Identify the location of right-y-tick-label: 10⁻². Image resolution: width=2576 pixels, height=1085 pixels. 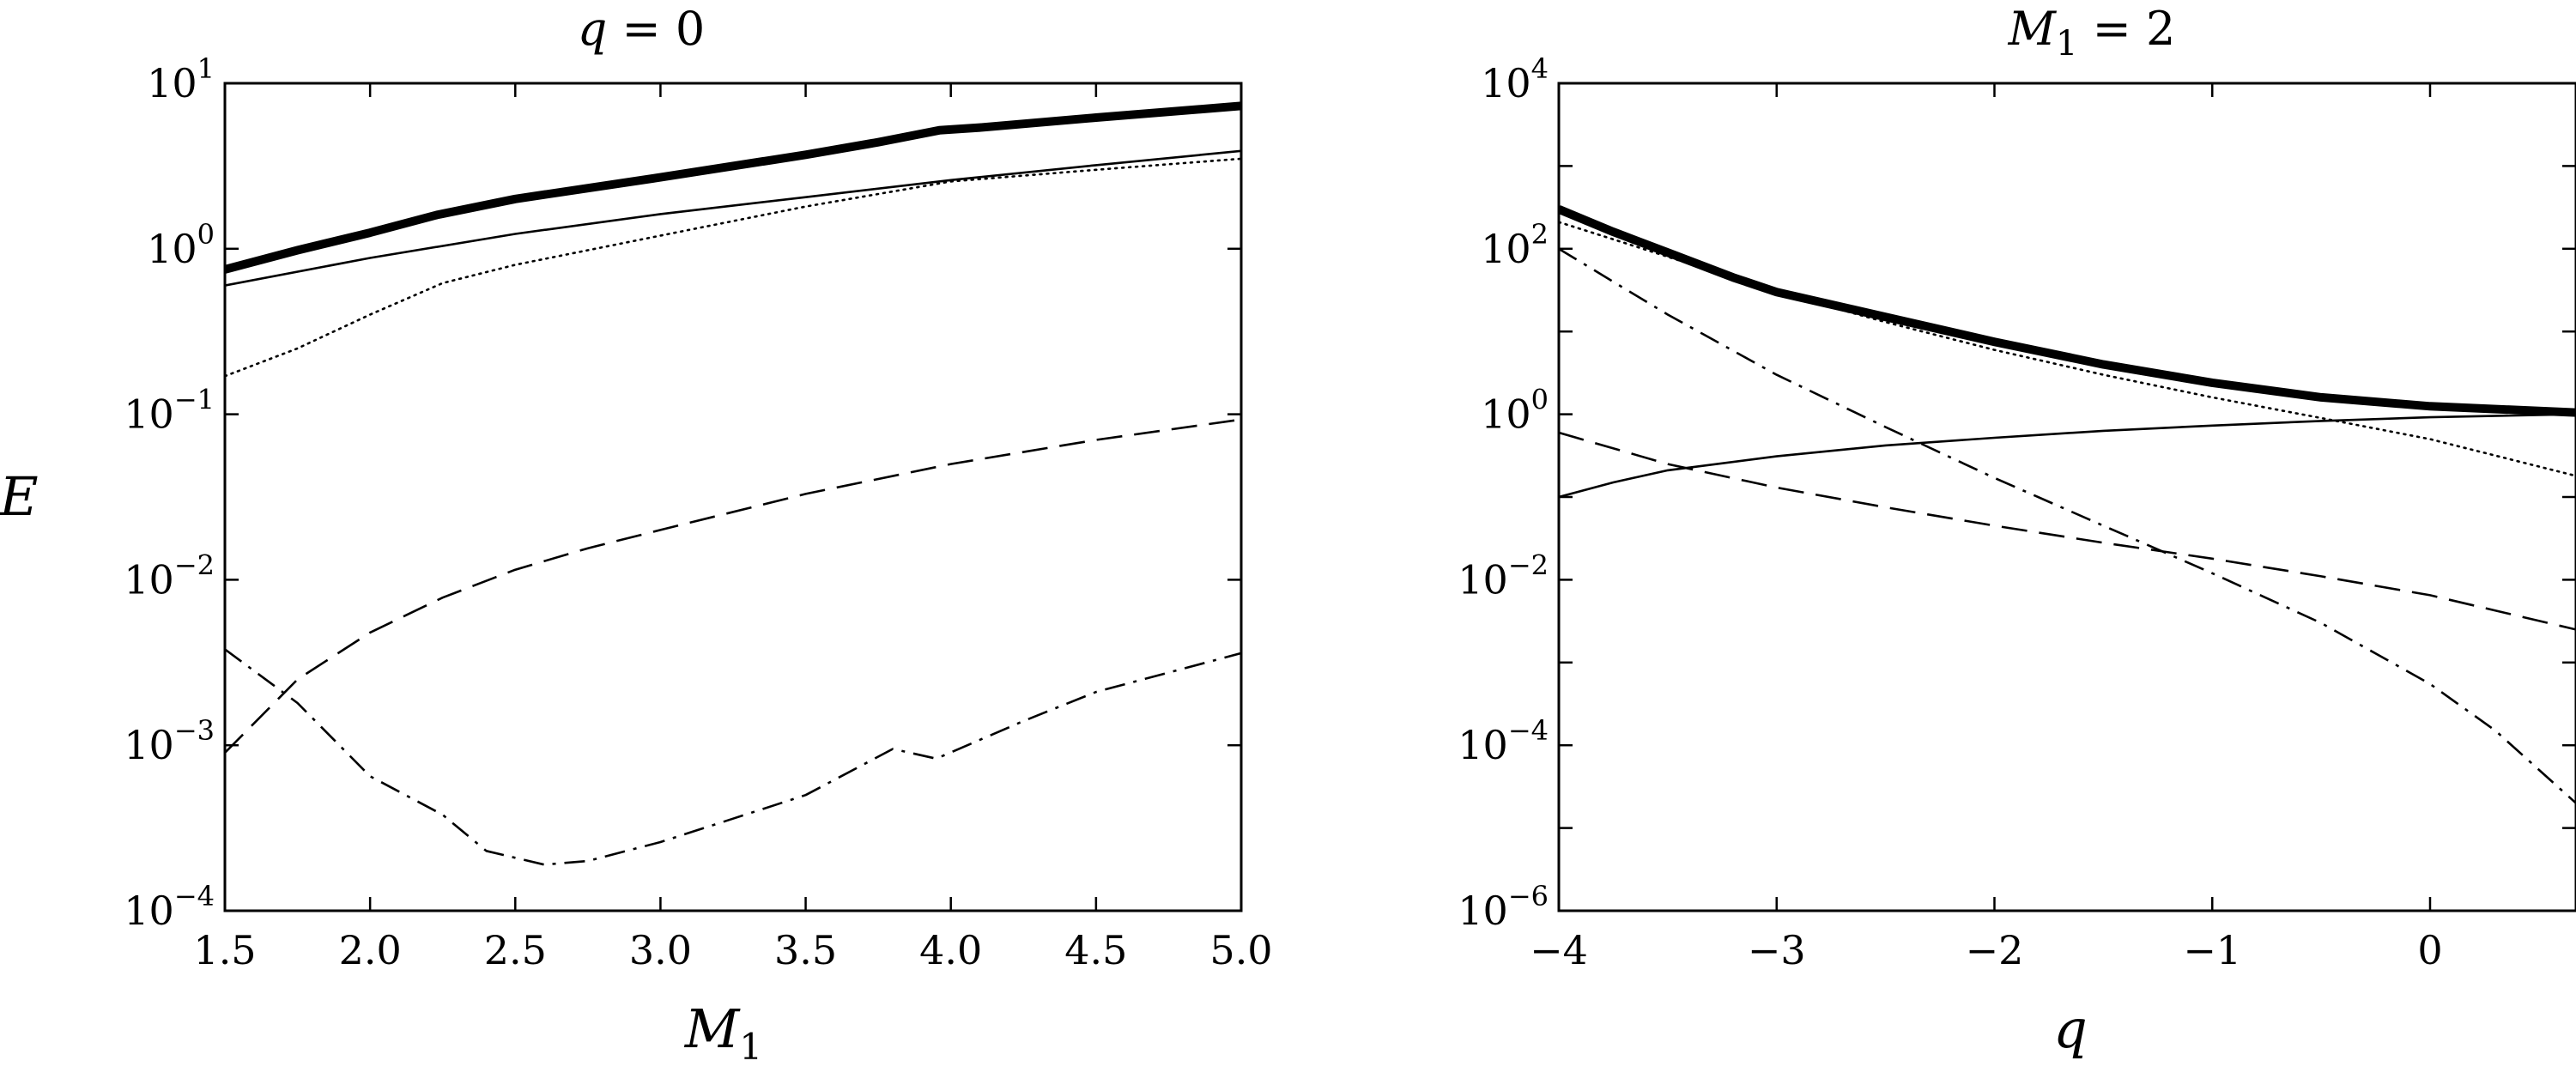
(1503, 576).